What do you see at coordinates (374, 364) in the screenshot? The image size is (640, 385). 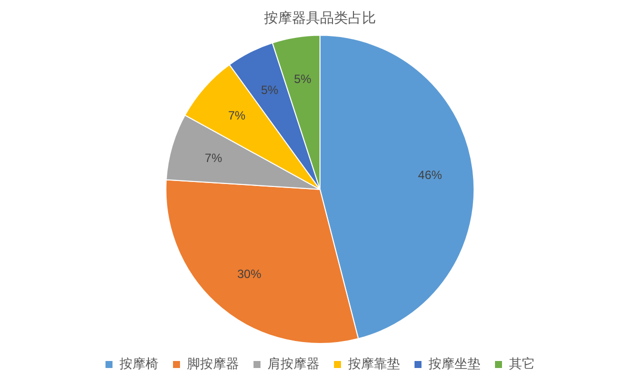 I see `legend-label: 按摩靠垫` at bounding box center [374, 364].